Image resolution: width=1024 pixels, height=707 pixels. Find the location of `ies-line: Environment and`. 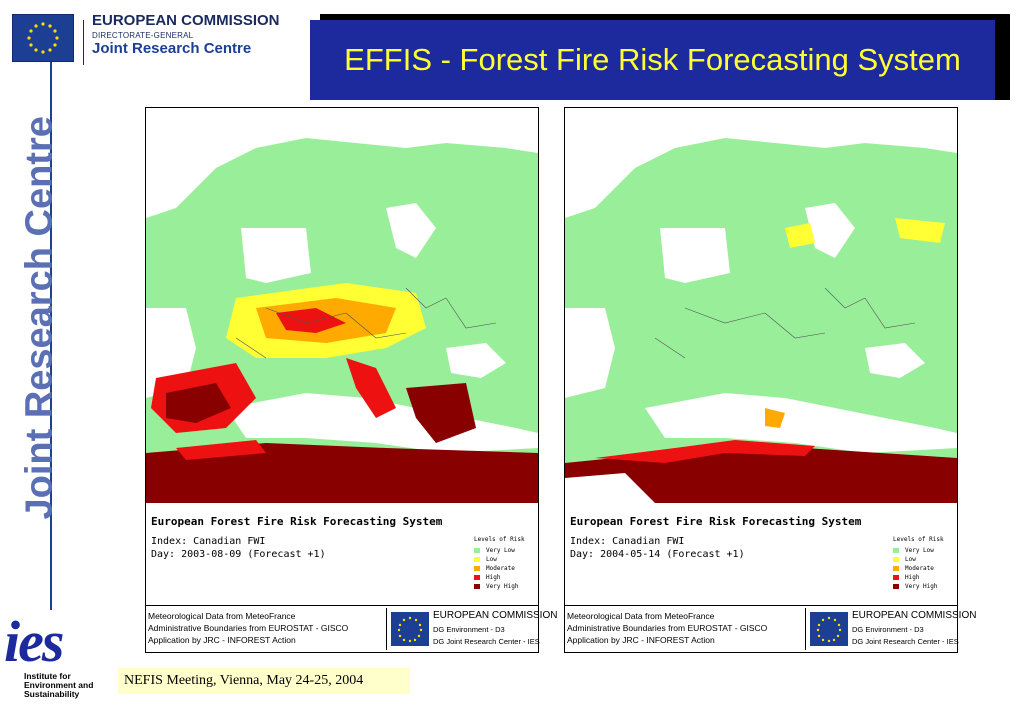

ies-line: Environment and is located at coordinates (59, 685).